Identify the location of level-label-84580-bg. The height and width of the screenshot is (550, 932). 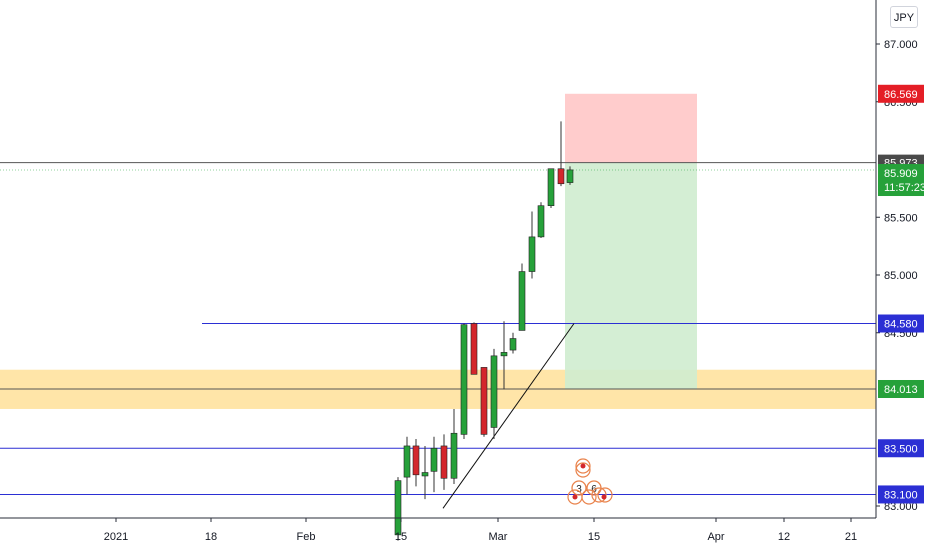
(901, 323).